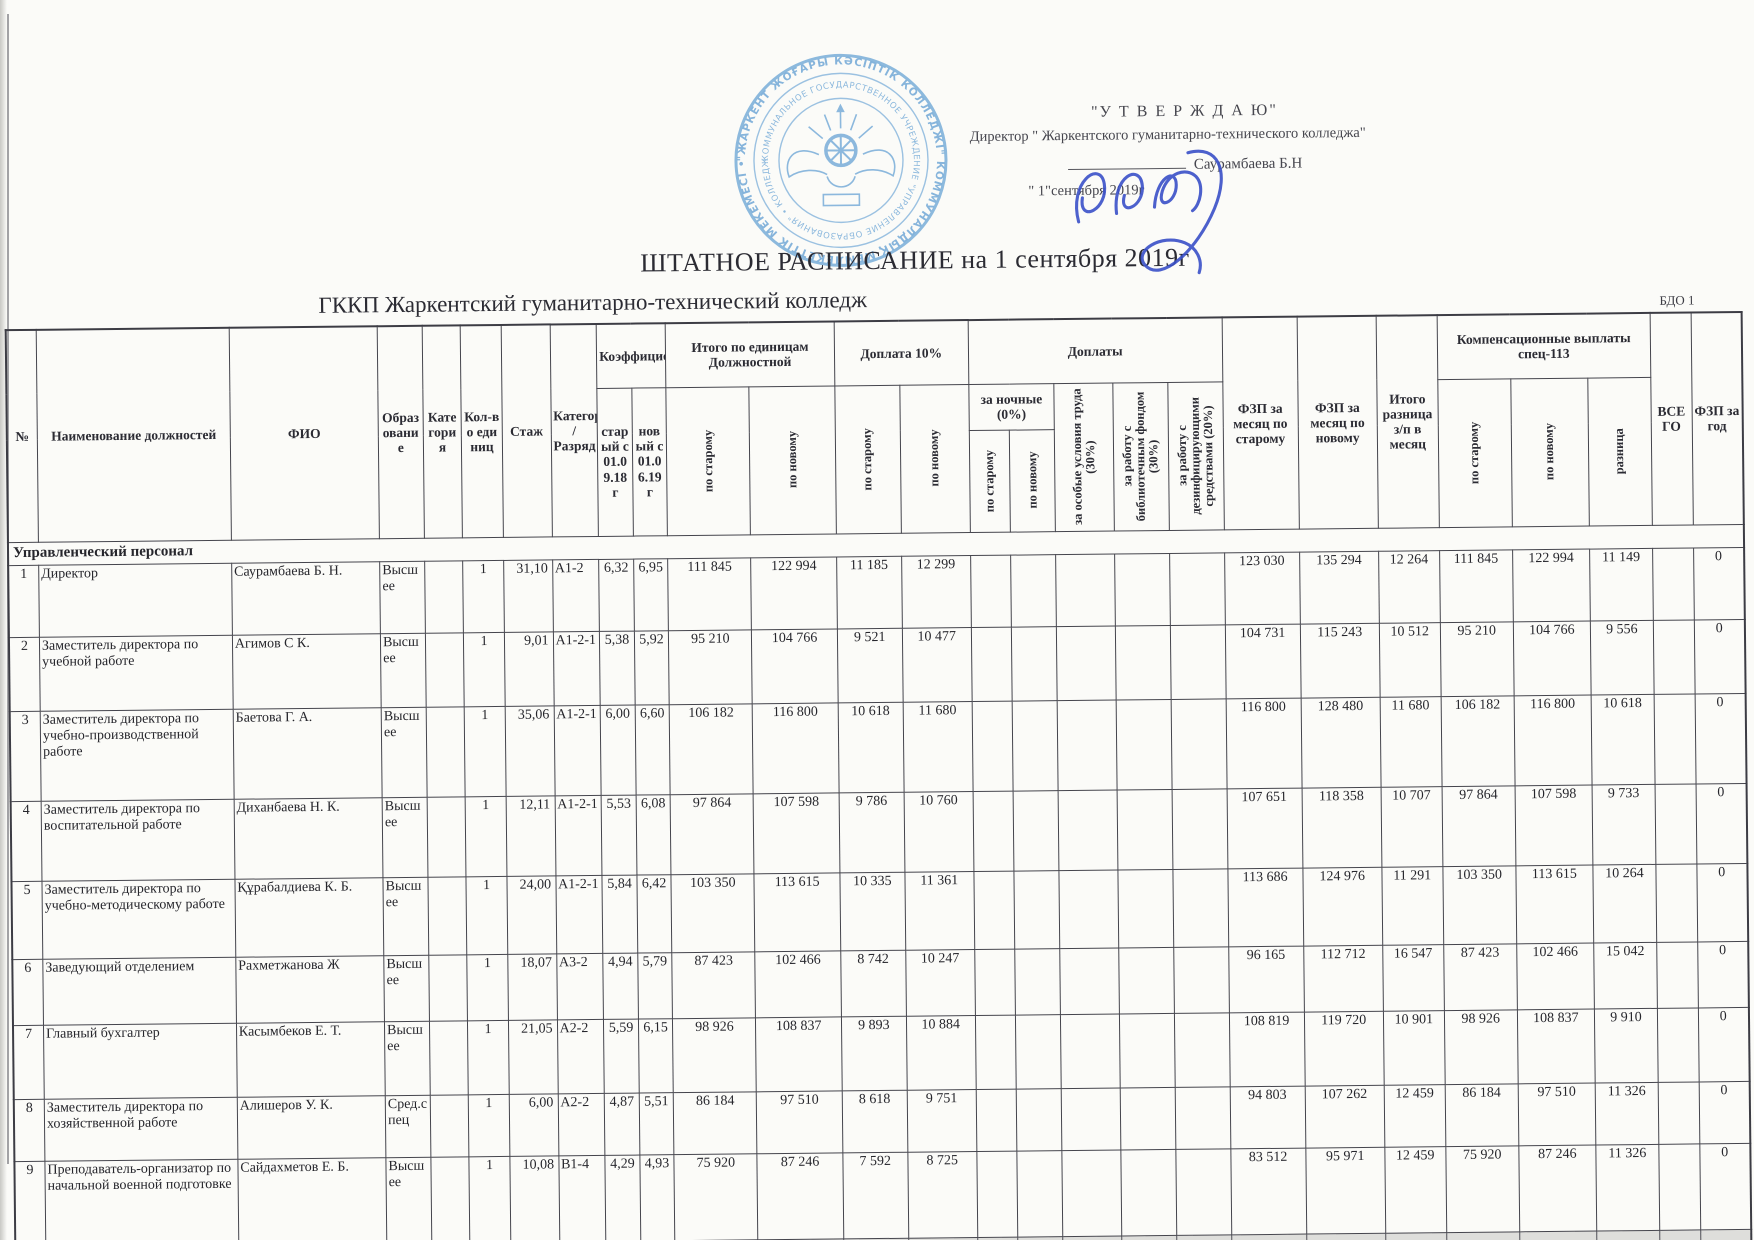 This screenshot has width=1754, height=1240. What do you see at coordinates (28, 992) in the screenshot?
I see `cell-r6-c0: 6` at bounding box center [28, 992].